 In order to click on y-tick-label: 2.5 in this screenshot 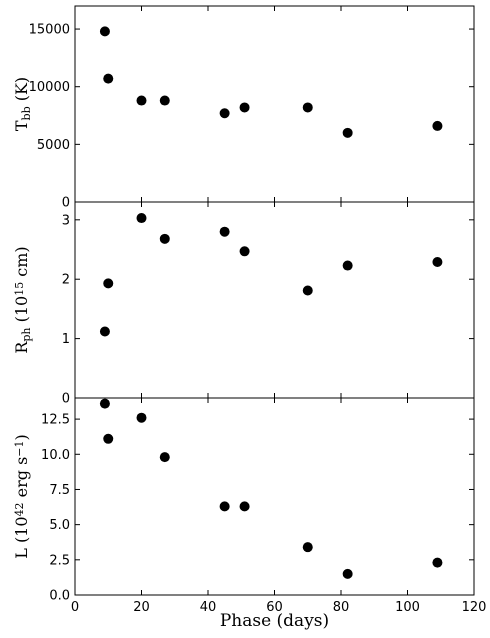, I will do `click(59, 560)`.